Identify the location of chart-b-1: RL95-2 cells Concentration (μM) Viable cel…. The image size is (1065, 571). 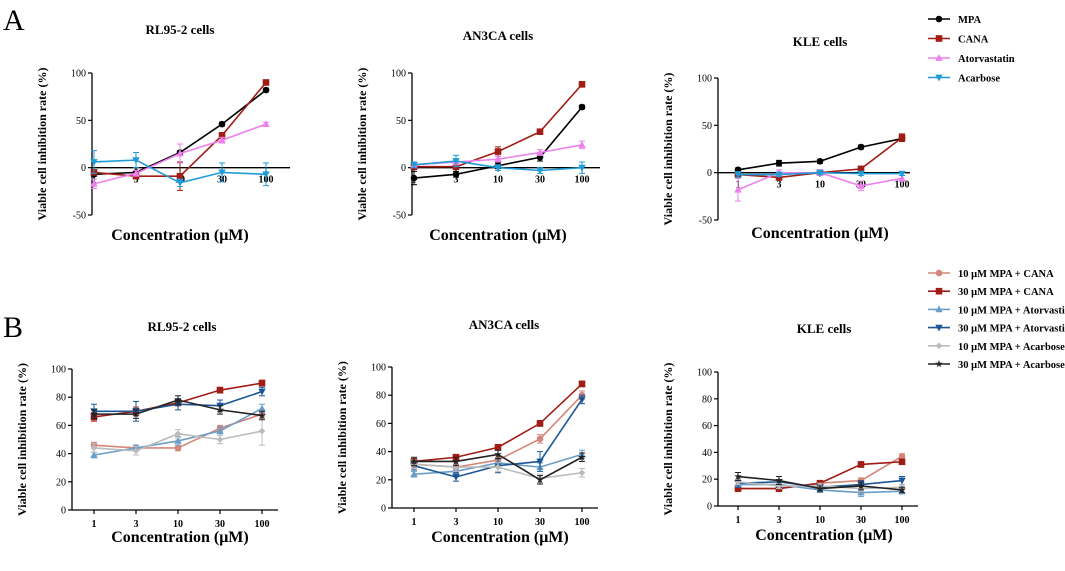
(146, 432).